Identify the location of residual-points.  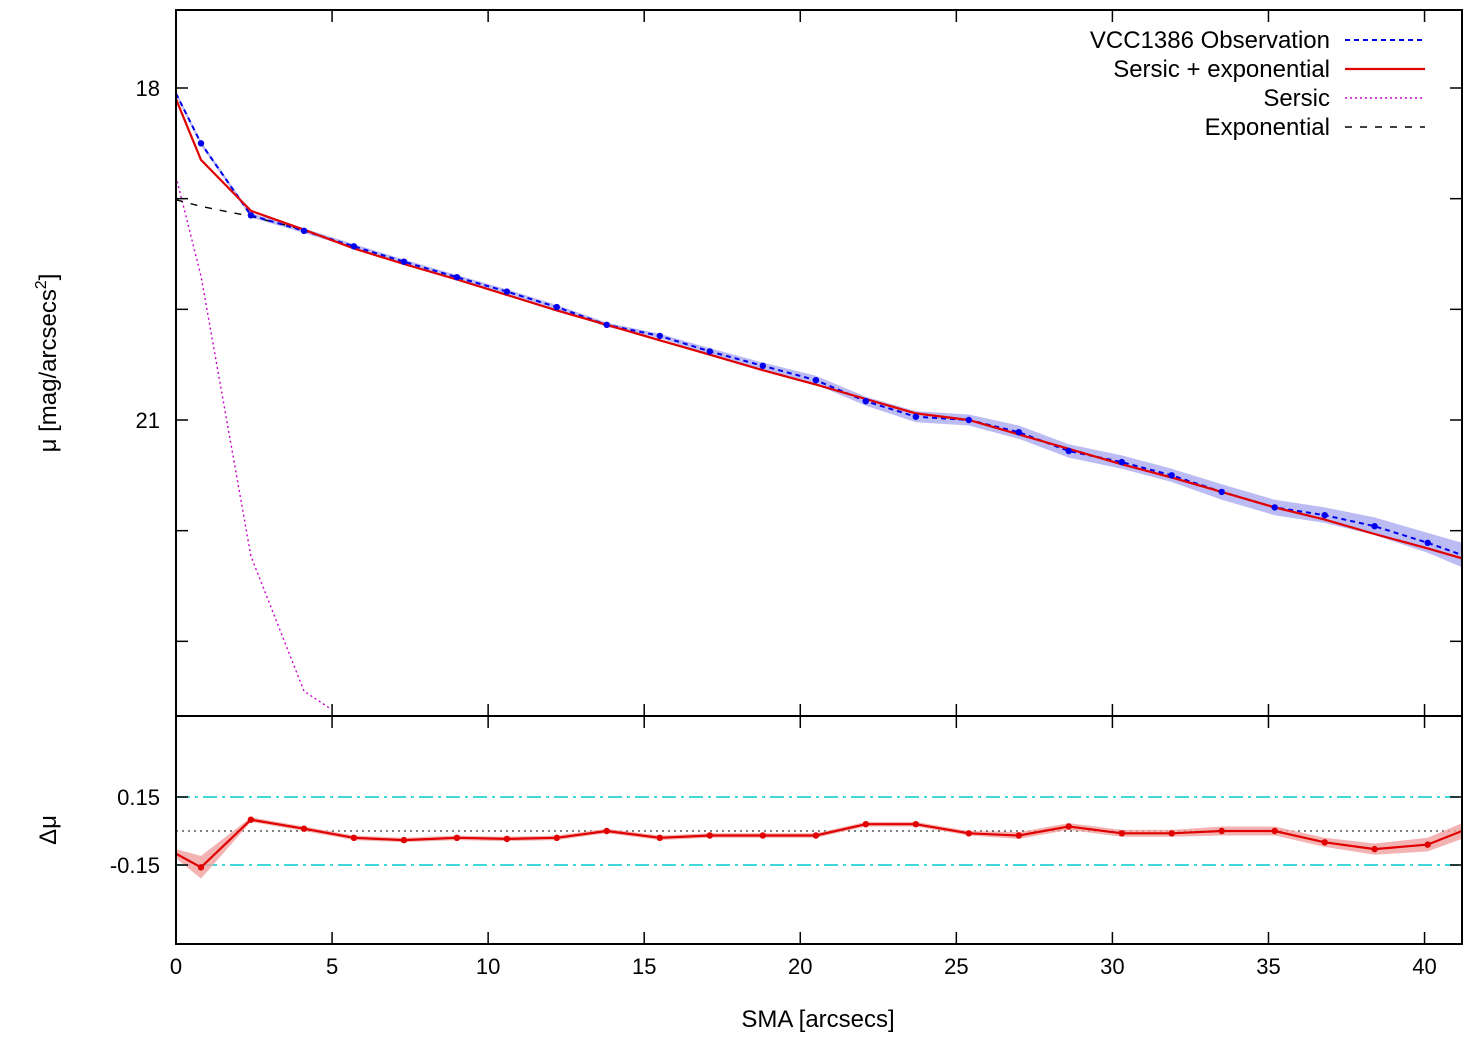
(814, 843).